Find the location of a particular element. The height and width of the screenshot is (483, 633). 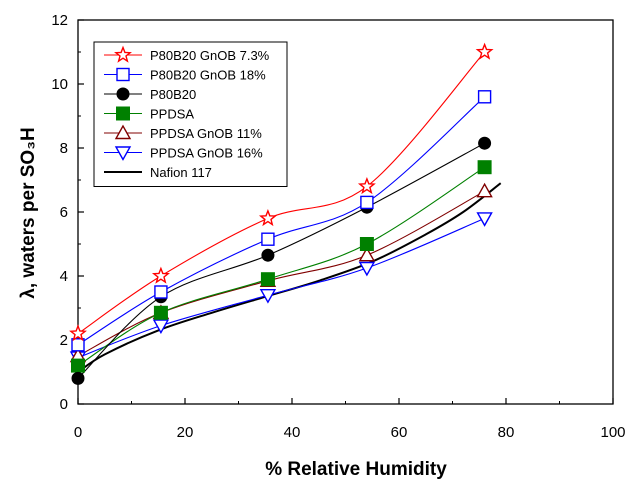

x-tick-label: 60 is located at coordinates (399, 432).